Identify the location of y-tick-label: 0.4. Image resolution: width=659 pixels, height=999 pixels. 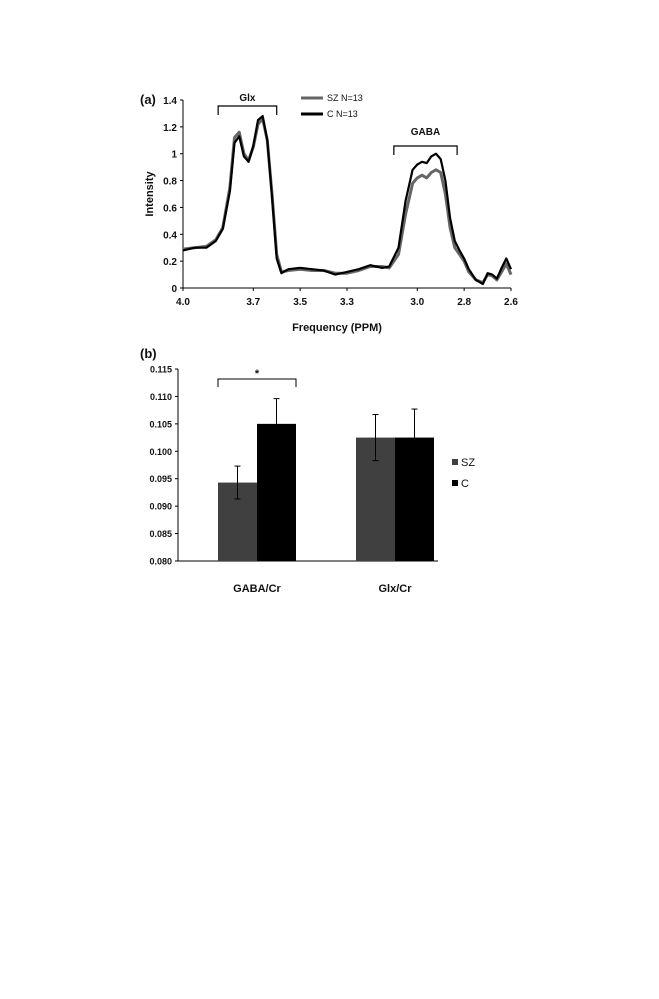
(170, 235).